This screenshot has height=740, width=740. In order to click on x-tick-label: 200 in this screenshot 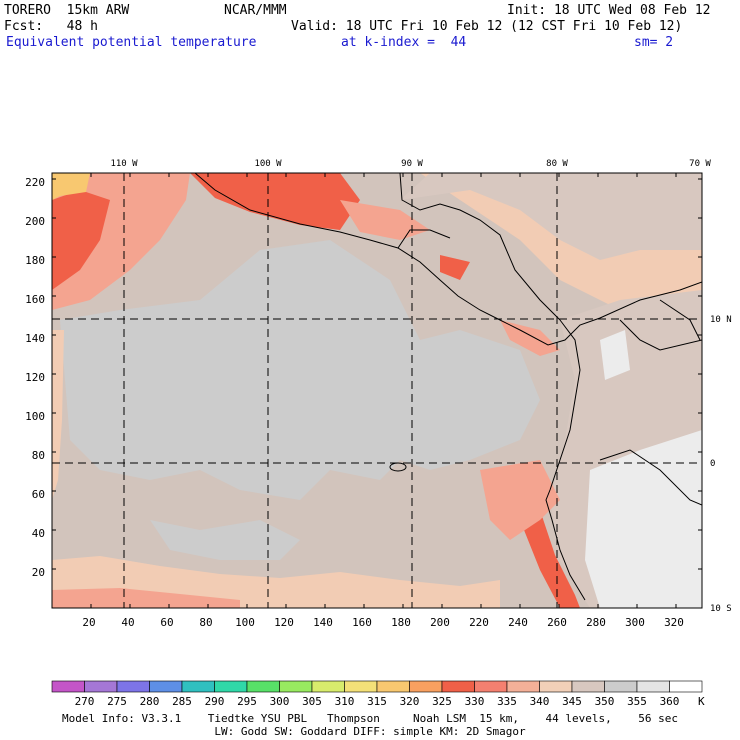, I will do `click(440, 622)`.